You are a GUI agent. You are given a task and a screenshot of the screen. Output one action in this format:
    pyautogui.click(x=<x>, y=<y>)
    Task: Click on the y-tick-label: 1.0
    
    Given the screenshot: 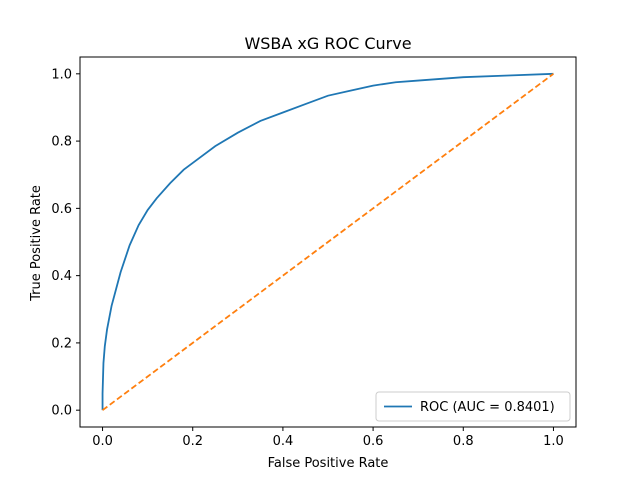 What is the action you would take?
    pyautogui.click(x=61, y=74)
    